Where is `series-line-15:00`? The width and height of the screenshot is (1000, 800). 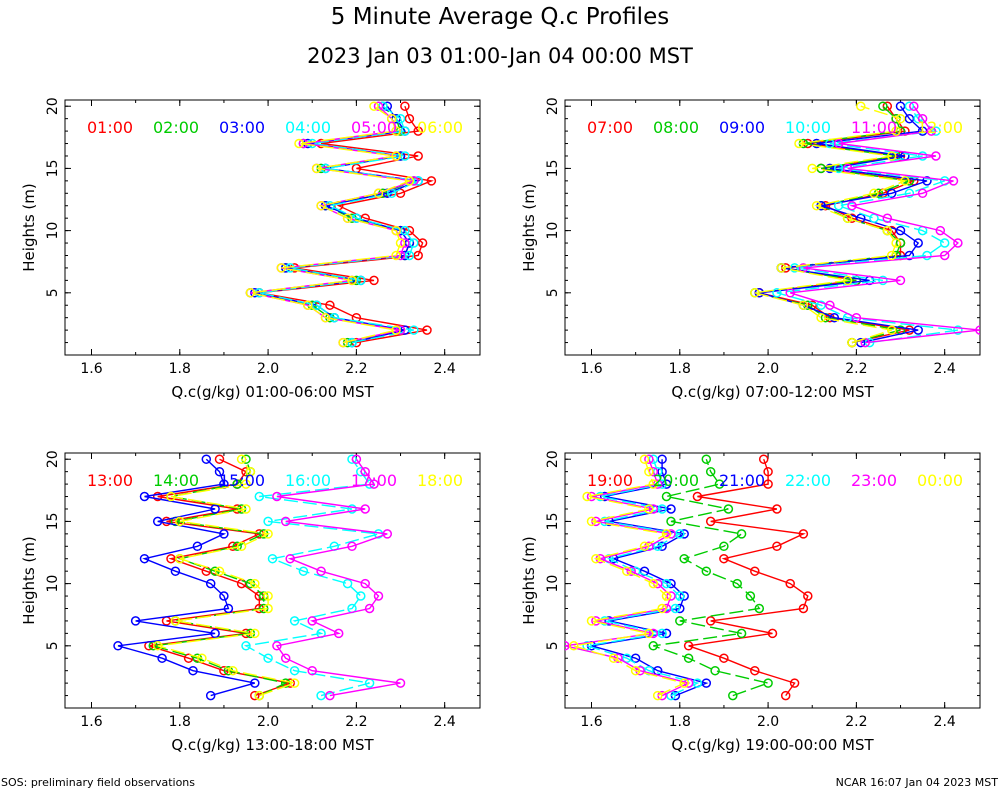
series-line-15:00 is located at coordinates (186, 577).